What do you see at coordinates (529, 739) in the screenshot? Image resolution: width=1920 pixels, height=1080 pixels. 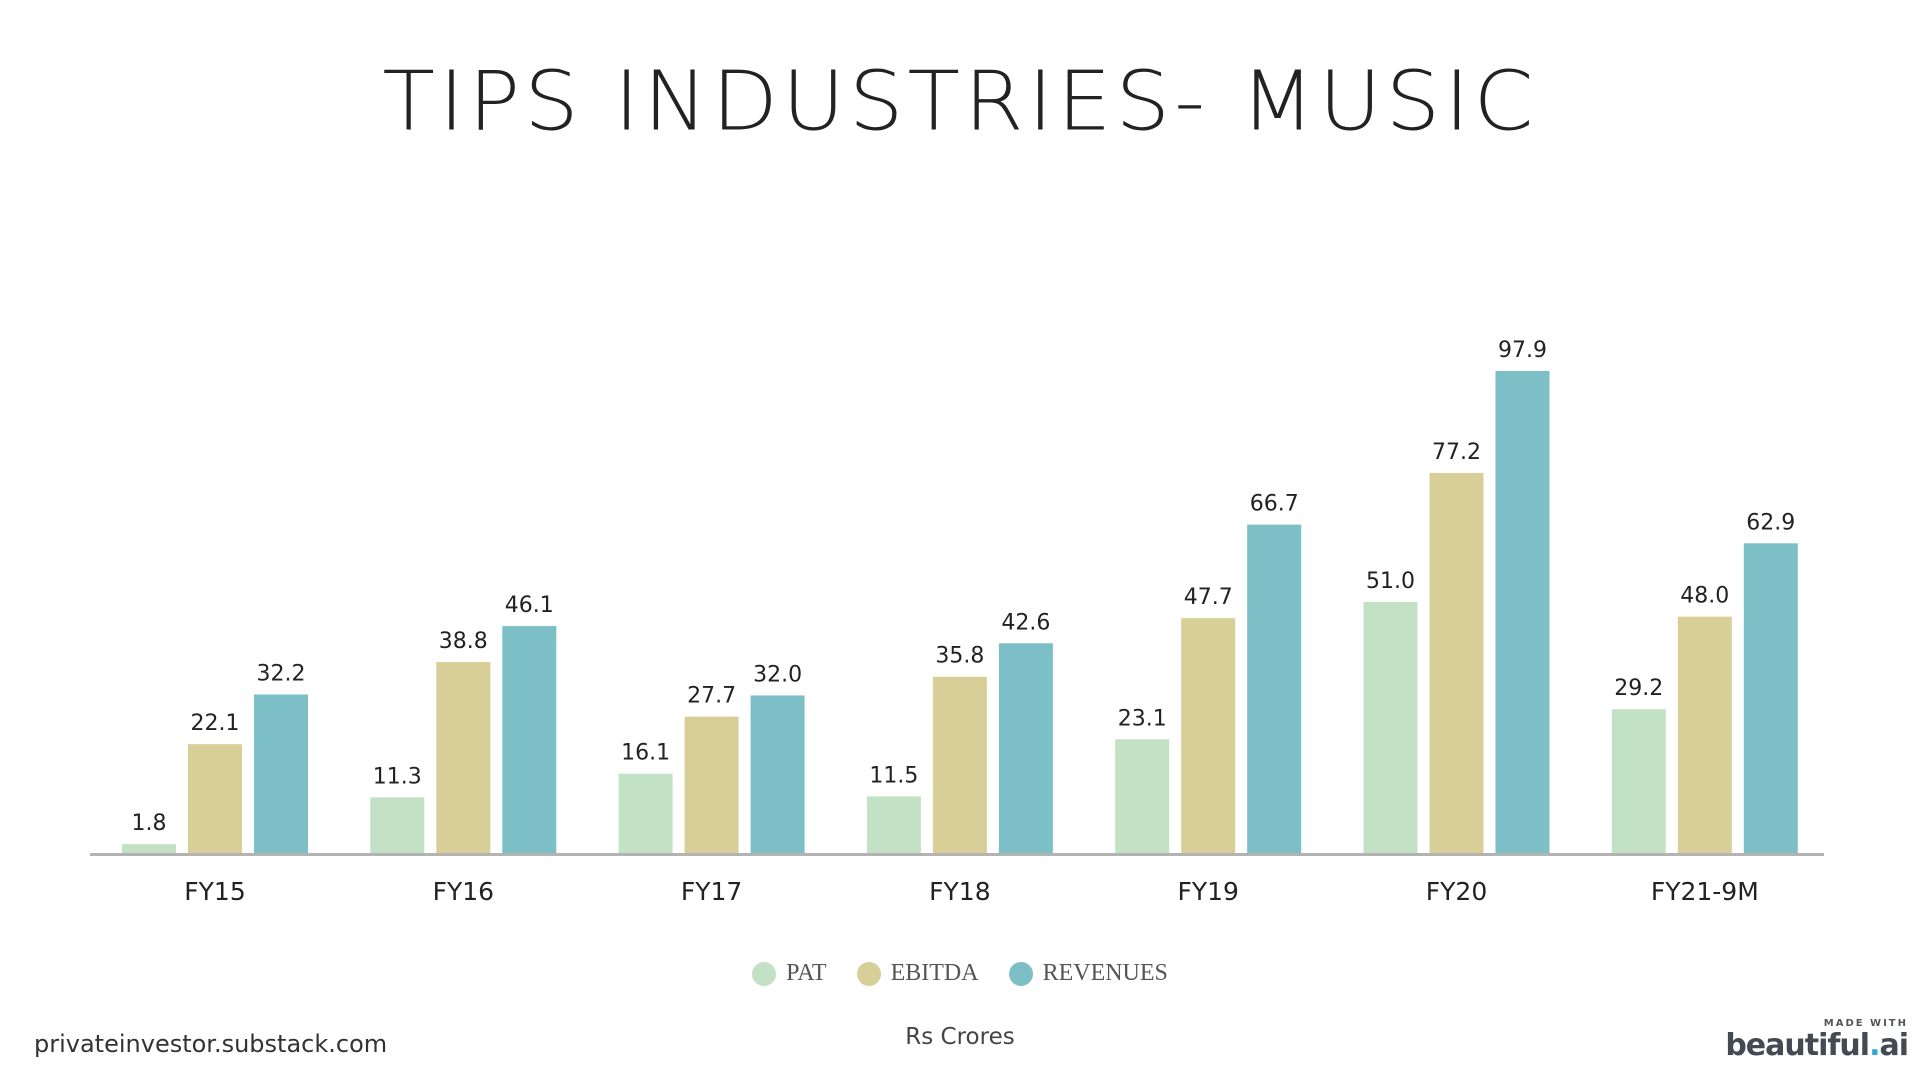 I see `bar-revenues-fy16` at bounding box center [529, 739].